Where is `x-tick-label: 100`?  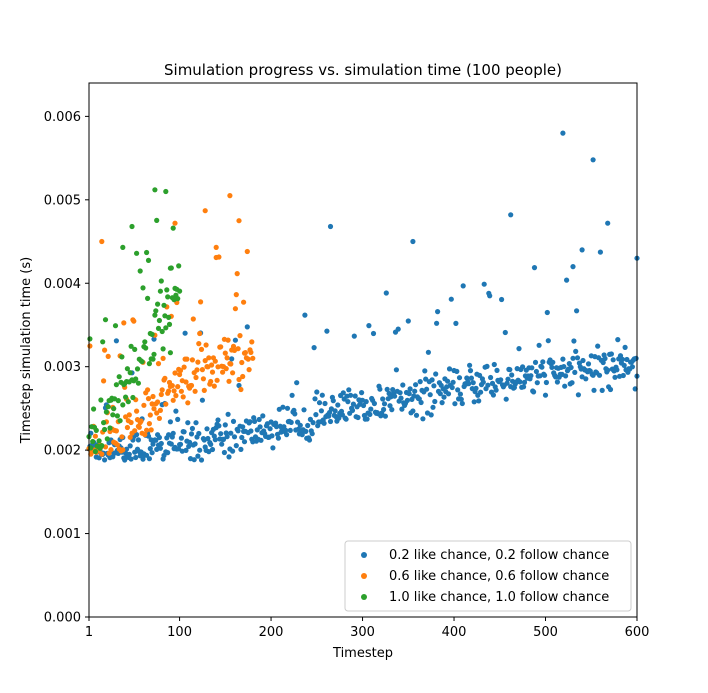
x-tick-label: 100 is located at coordinates (179, 632).